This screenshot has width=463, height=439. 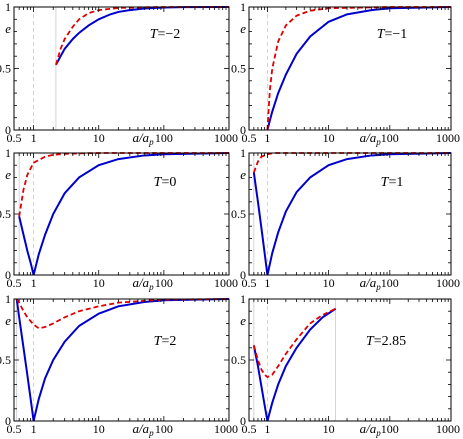 What do you see at coordinates (165, 182) in the screenshot?
I see `panel-label: T=0` at bounding box center [165, 182].